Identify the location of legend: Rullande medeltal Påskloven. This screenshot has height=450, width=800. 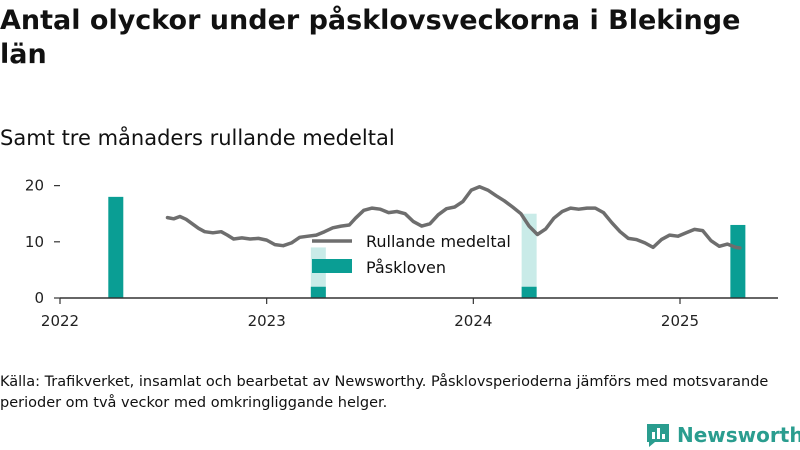
(411, 254).